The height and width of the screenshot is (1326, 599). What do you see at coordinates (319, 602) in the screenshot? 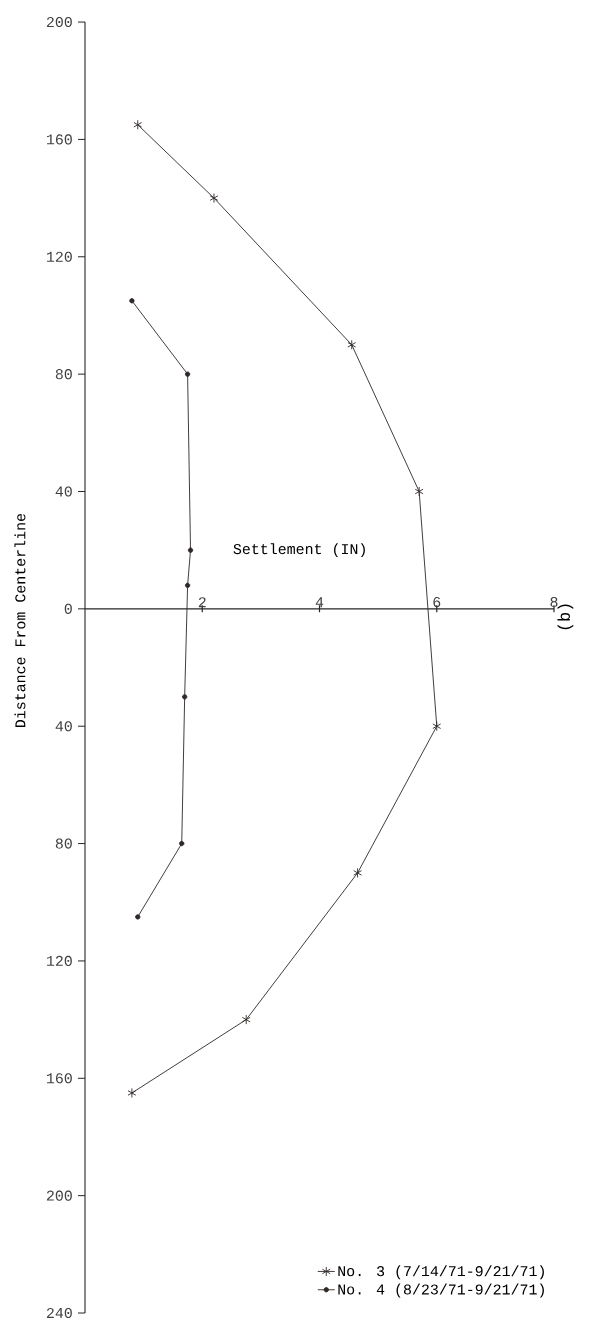
I see `x-tick-label: 4` at bounding box center [319, 602].